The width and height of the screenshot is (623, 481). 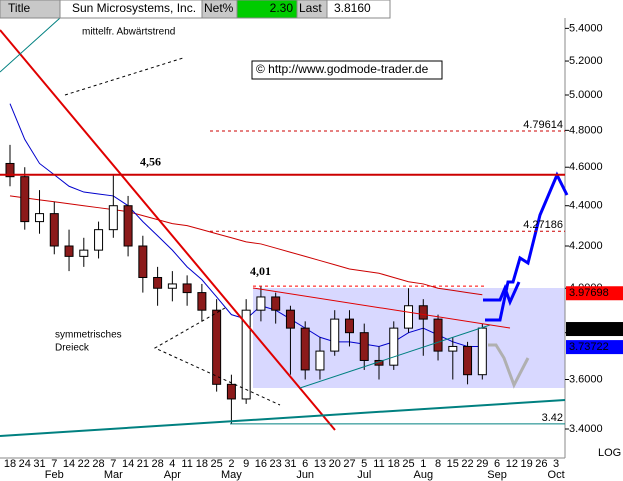 I want to click on y-tick-label: 5.0000, so click(x=586, y=95).